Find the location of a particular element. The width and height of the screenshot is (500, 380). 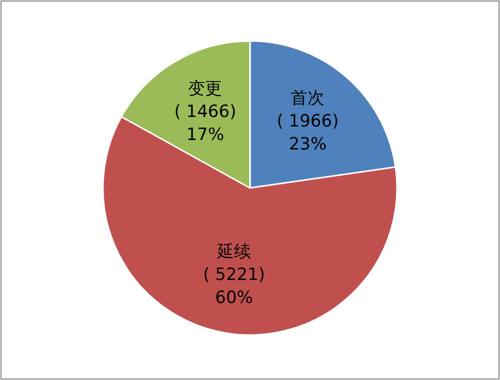

data-label: ( 1466) 17% is located at coordinates (205, 123).